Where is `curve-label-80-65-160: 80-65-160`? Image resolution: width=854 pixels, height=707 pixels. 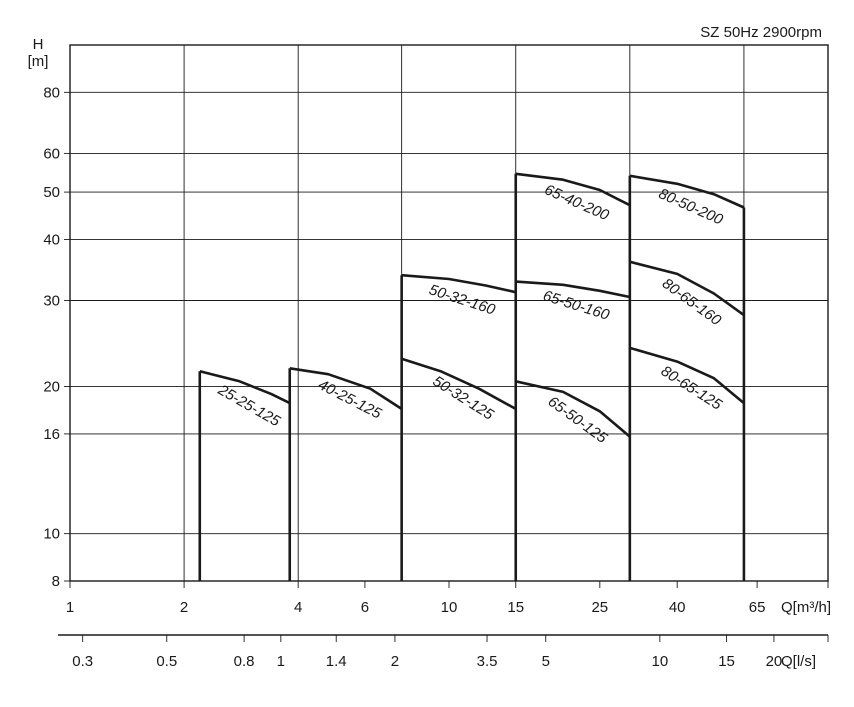 curve-label-80-65-160: 80-65-160 is located at coordinates (692, 302).